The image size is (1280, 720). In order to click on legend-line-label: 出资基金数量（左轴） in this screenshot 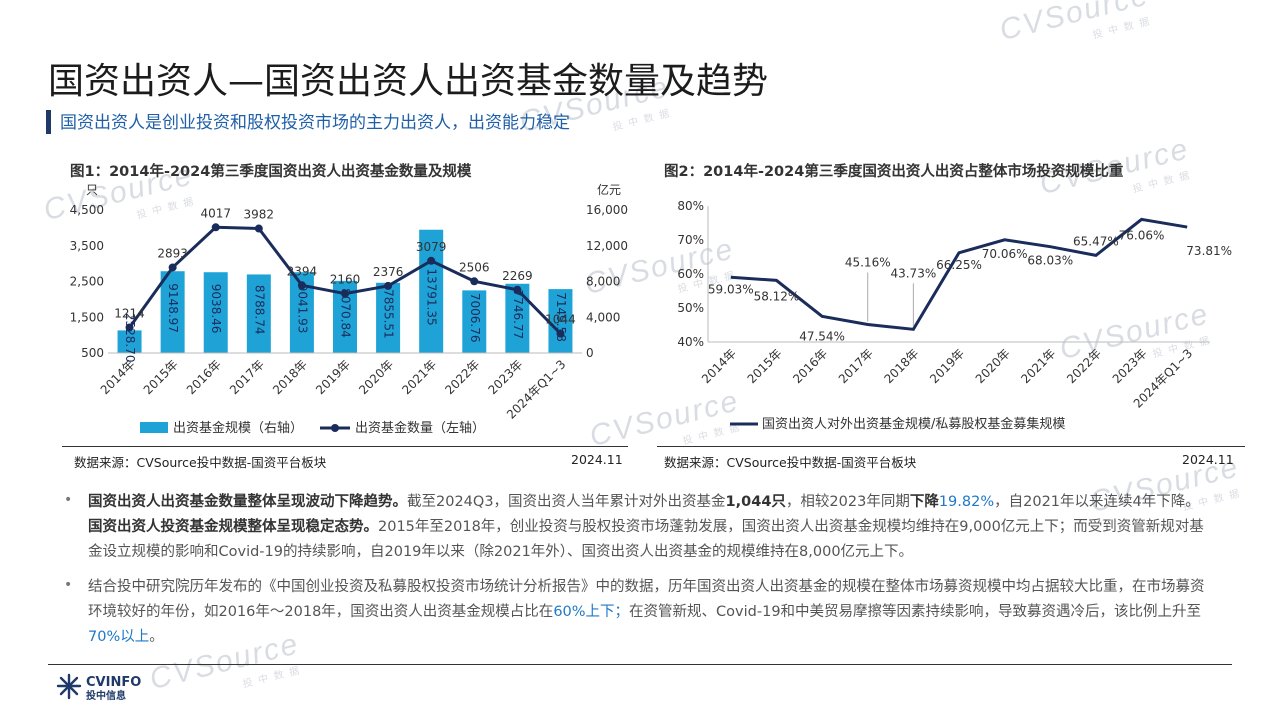, I will do `click(420, 428)`.